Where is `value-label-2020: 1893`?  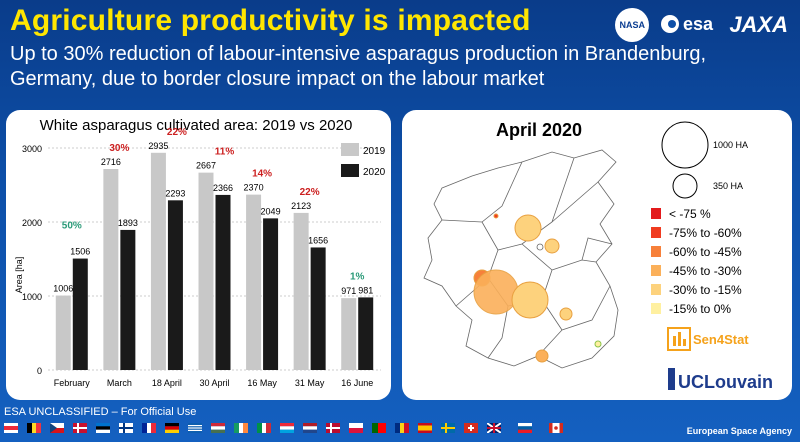 value-label-2020: 1893 is located at coordinates (128, 223).